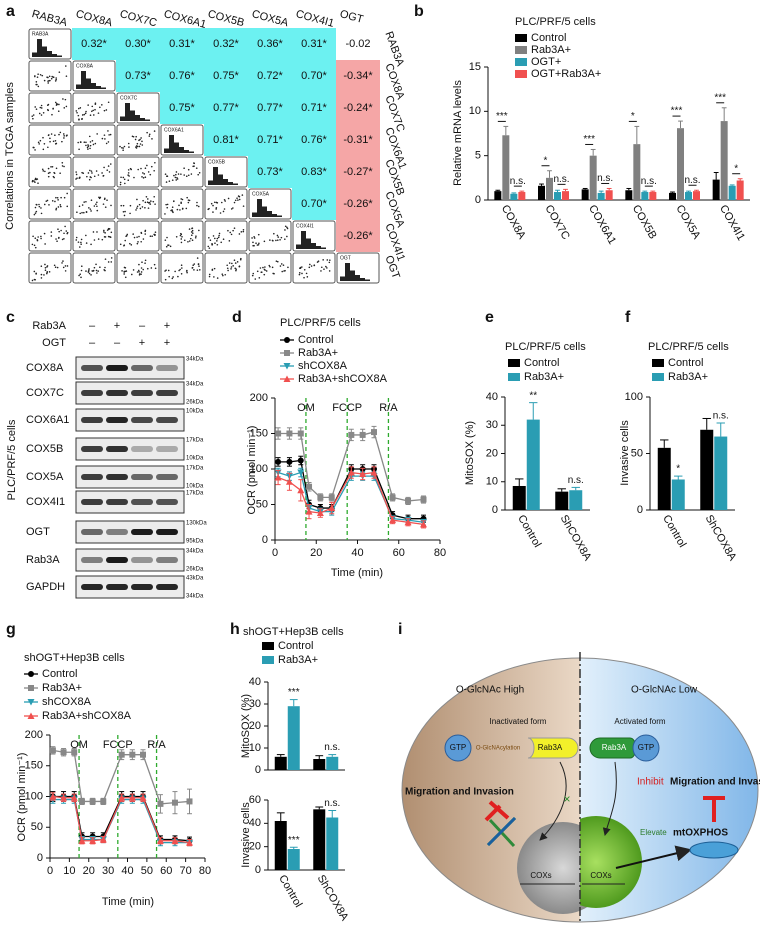 The image size is (760, 928). I want to click on condition-sign: –, so click(117, 343).